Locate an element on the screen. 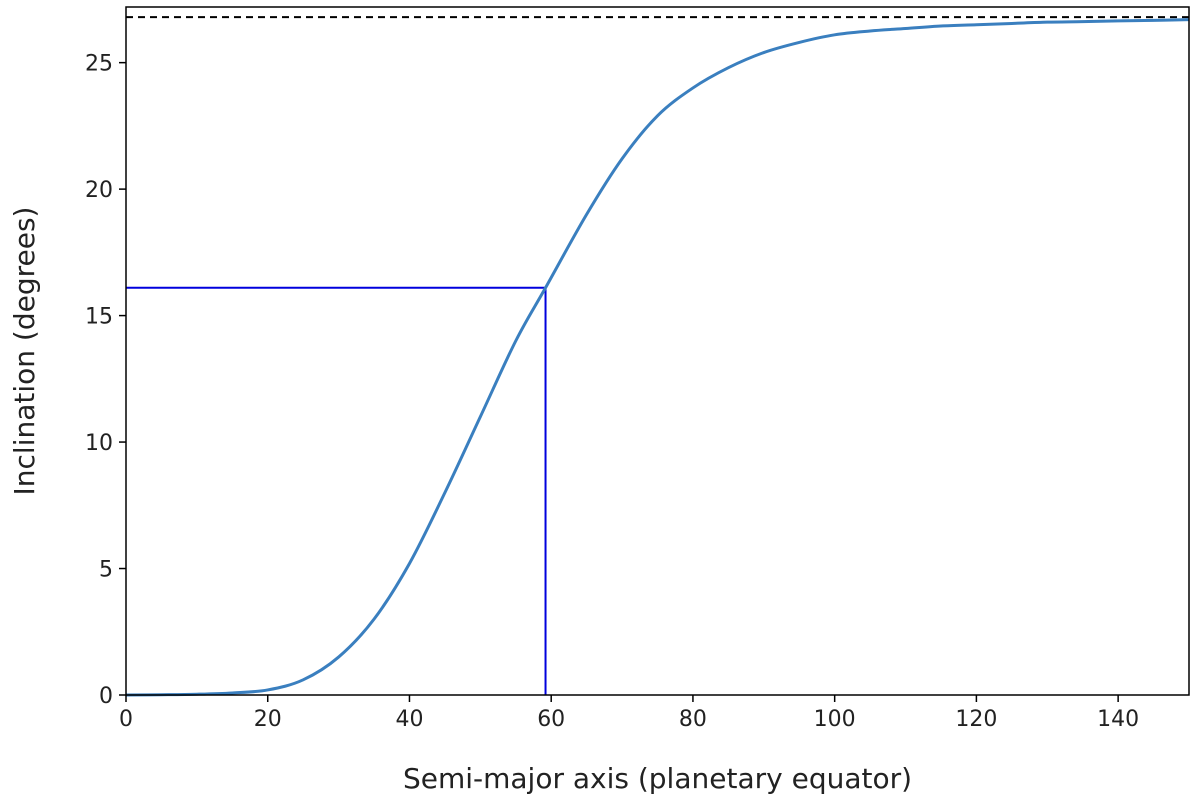  x-tick-label: 60 is located at coordinates (551, 719).